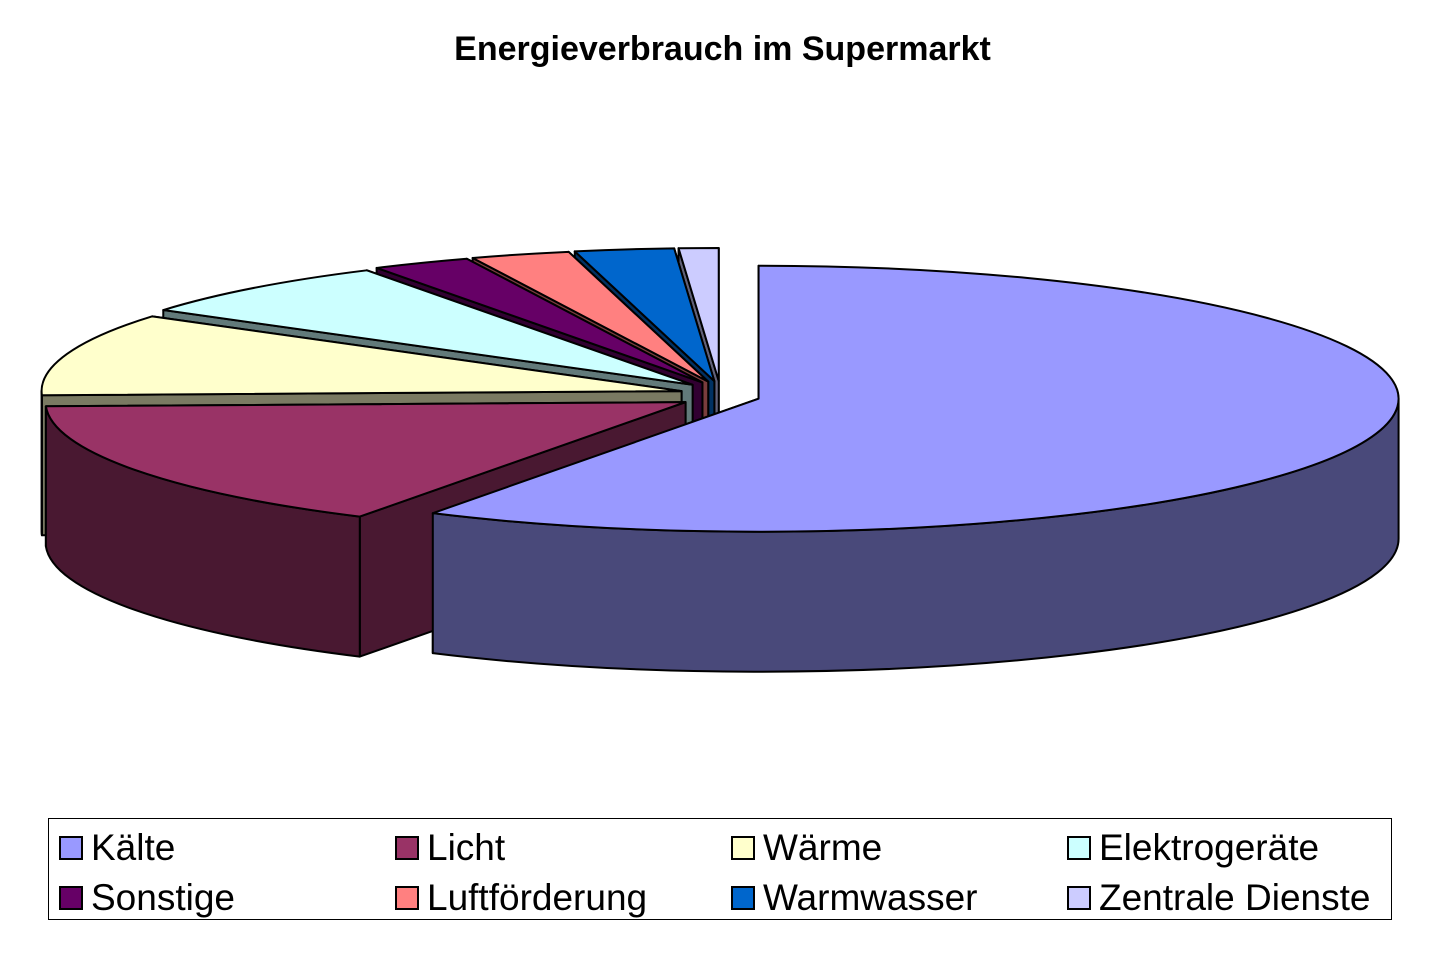 This screenshot has width=1431, height=955. I want to click on legend-label: Zentrale Dienste, so click(1235, 897).